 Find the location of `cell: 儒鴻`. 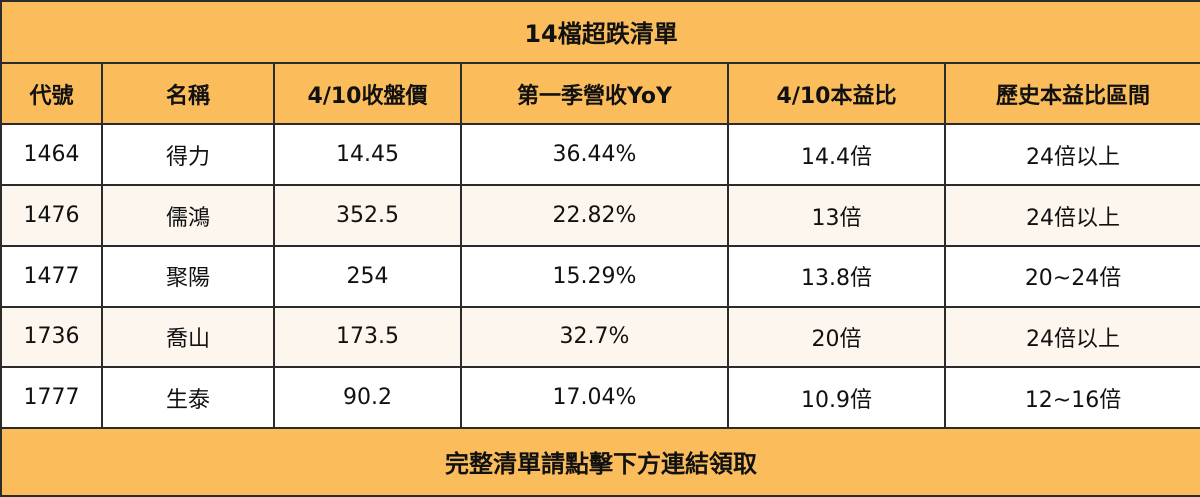

cell: 儒鴻 is located at coordinates (188, 215).